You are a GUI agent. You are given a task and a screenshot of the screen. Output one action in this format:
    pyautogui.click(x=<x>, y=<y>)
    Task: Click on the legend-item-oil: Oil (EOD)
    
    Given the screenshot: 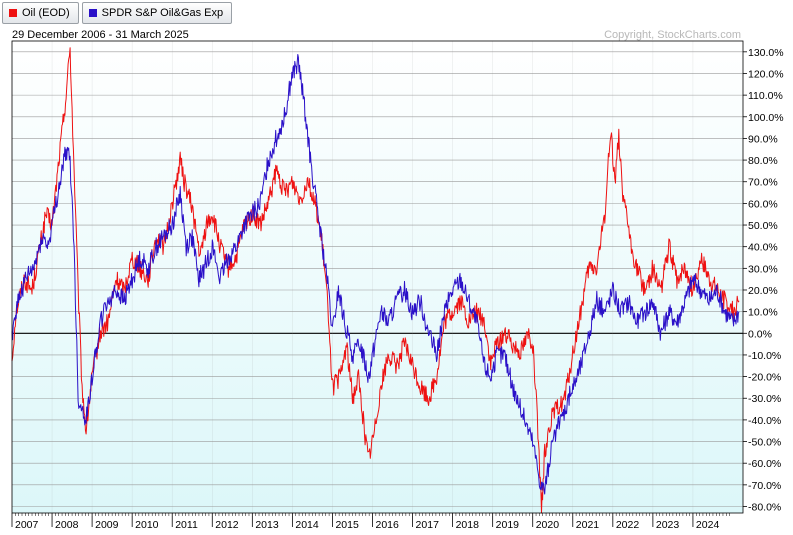 What is the action you would take?
    pyautogui.click(x=40, y=13)
    